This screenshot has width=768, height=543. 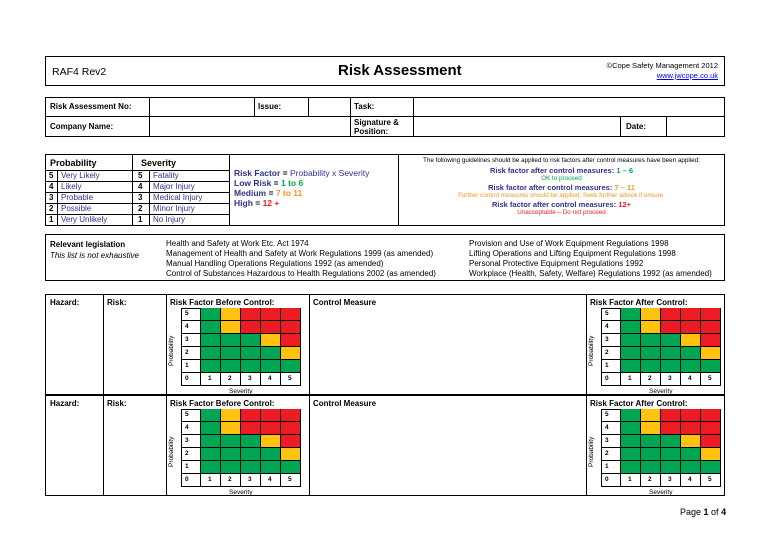 I want to click on signature-field, so click(x=517, y=126).